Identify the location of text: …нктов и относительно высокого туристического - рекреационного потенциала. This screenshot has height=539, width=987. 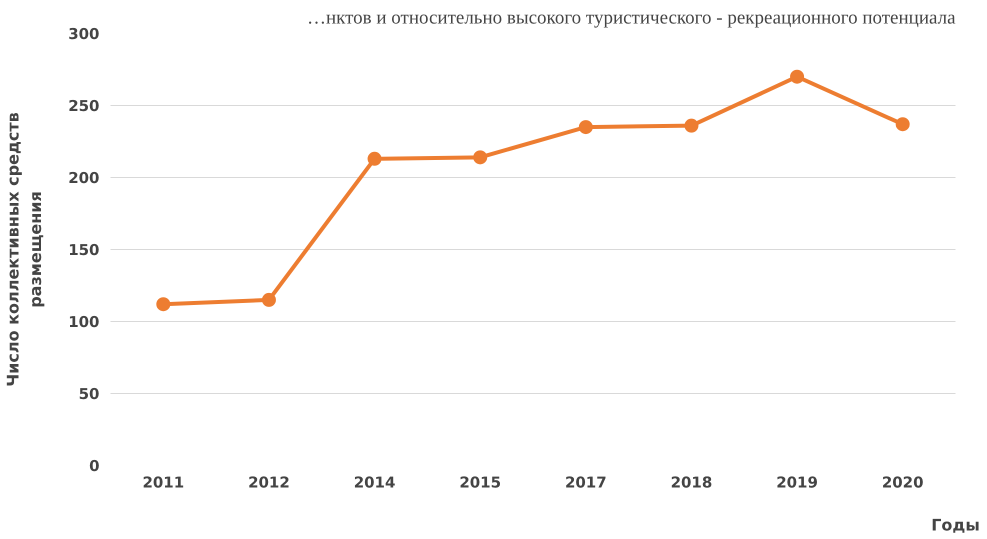
(631, 18).